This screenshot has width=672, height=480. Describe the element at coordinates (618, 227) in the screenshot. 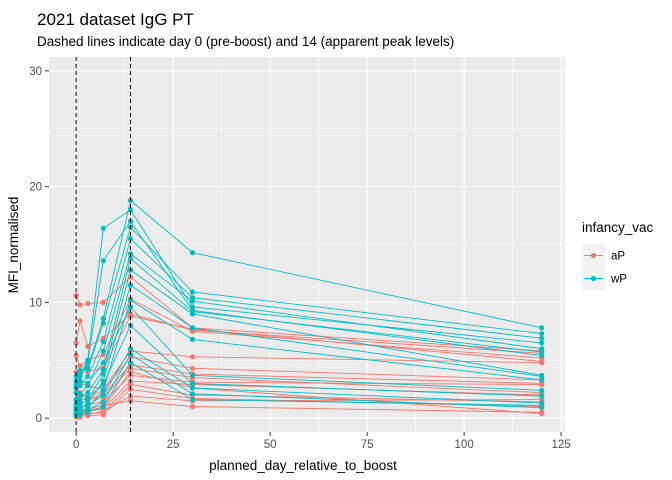

I see `legend-title: infancy_vac` at that location.